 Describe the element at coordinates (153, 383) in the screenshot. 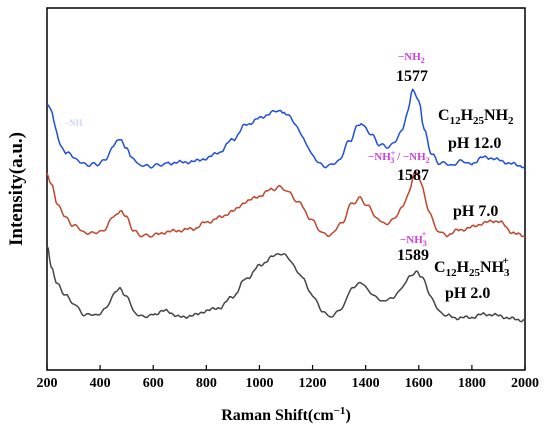

I see `x-tick-label: 600` at that location.